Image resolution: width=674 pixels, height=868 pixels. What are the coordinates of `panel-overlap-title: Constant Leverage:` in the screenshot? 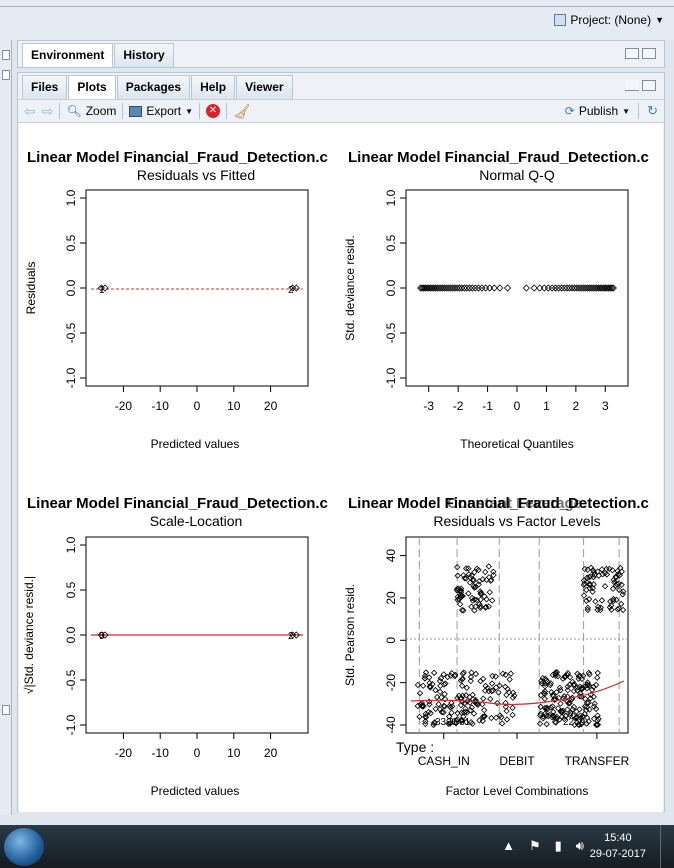 It's located at (517, 503).